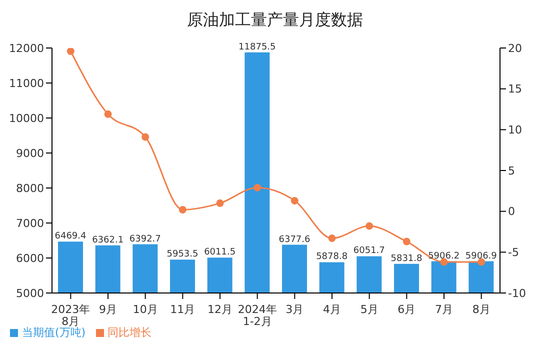  I want to click on x-tick-label: 4月, so click(332, 309).